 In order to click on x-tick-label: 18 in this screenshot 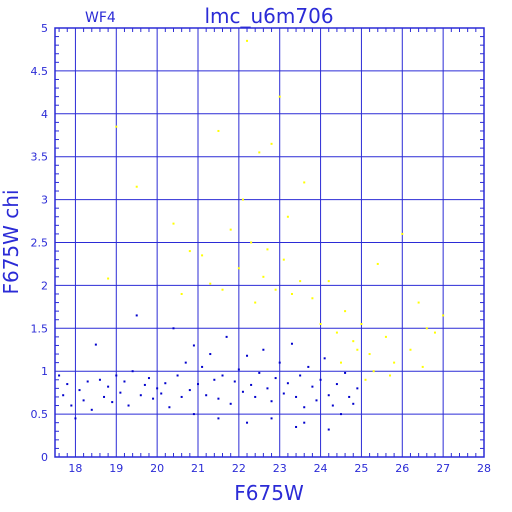, I will do `click(75, 468)`.